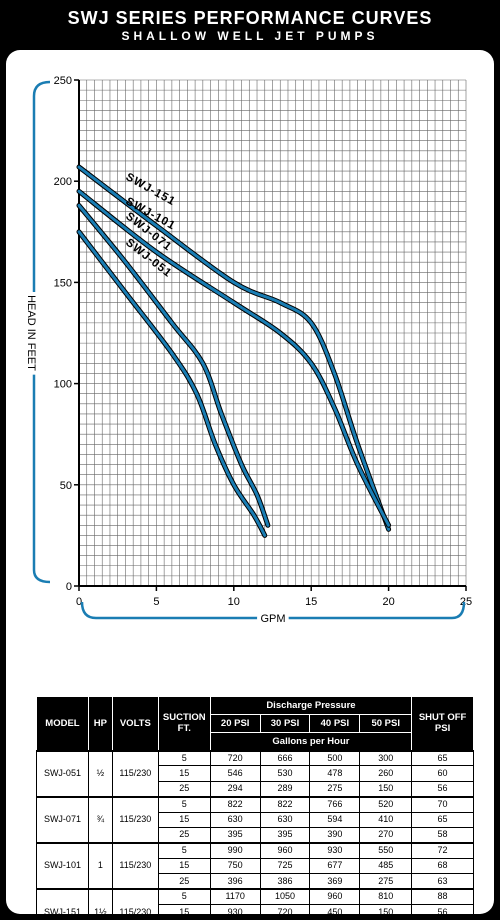  Describe the element at coordinates (335, 723) in the screenshot. I see `col-psi-40: 40 PSI` at that location.